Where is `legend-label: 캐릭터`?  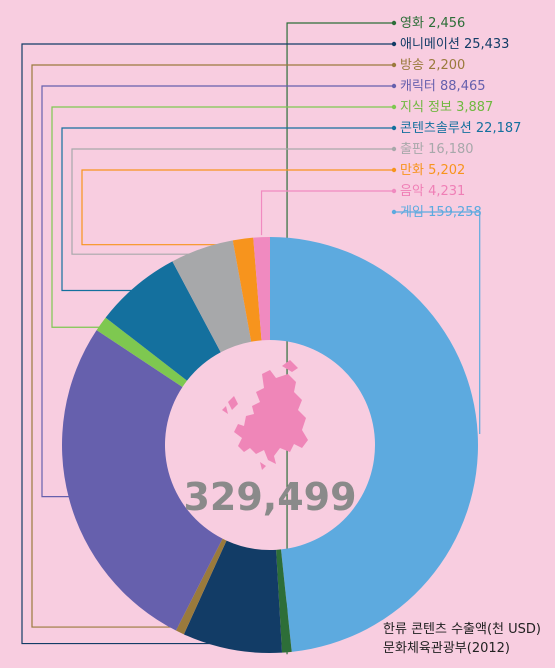
legend-label: 캐릭터 is located at coordinates (420, 86).